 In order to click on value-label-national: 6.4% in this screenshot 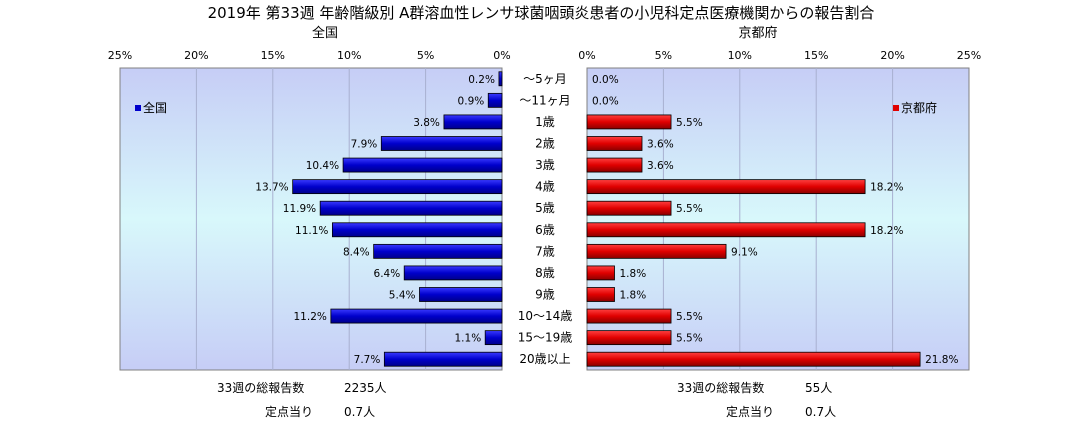, I will do `click(387, 274)`.